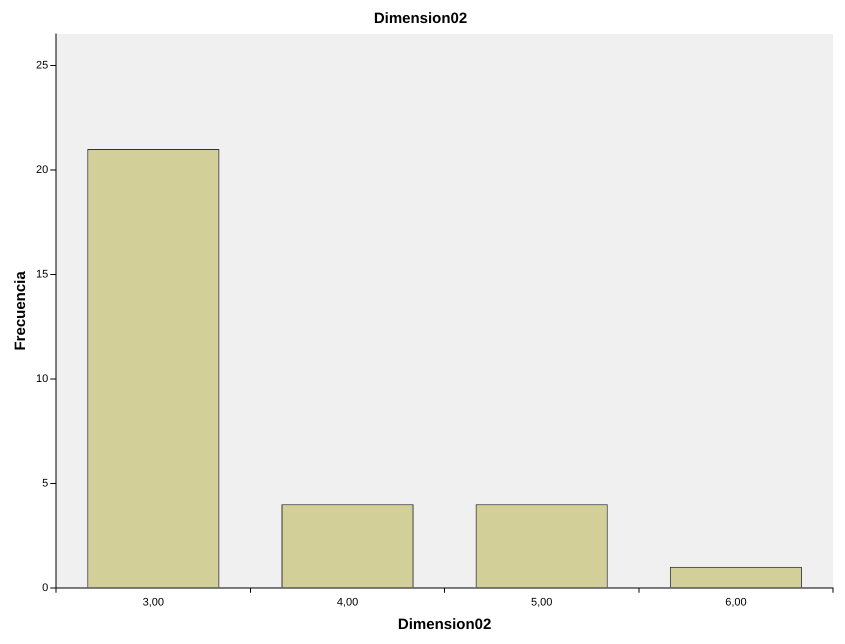  What do you see at coordinates (347, 602) in the screenshot?
I see `x-tick-label: 4,00` at bounding box center [347, 602].